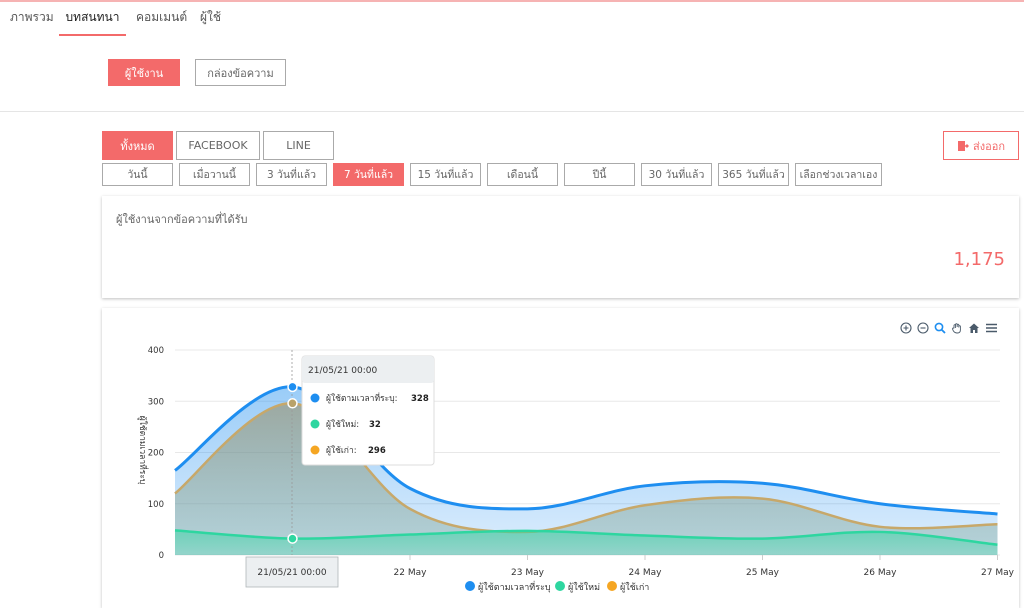  Describe the element at coordinates (291, 174) in the screenshot. I see `period-3-days: 3 วันที่แล้ว` at that location.